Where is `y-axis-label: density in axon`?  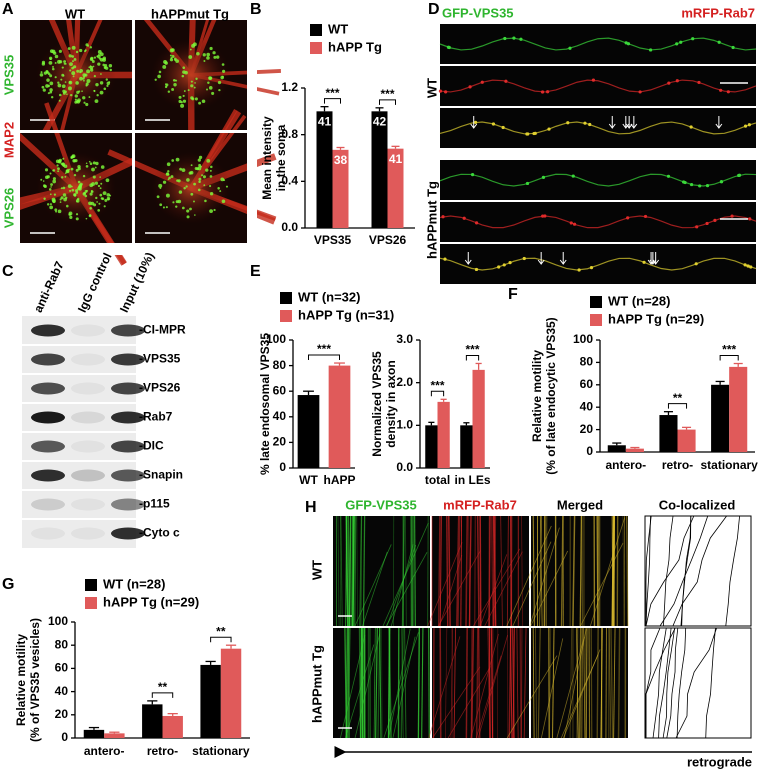
y-axis-label: density in axon is located at coordinates (391, 403).